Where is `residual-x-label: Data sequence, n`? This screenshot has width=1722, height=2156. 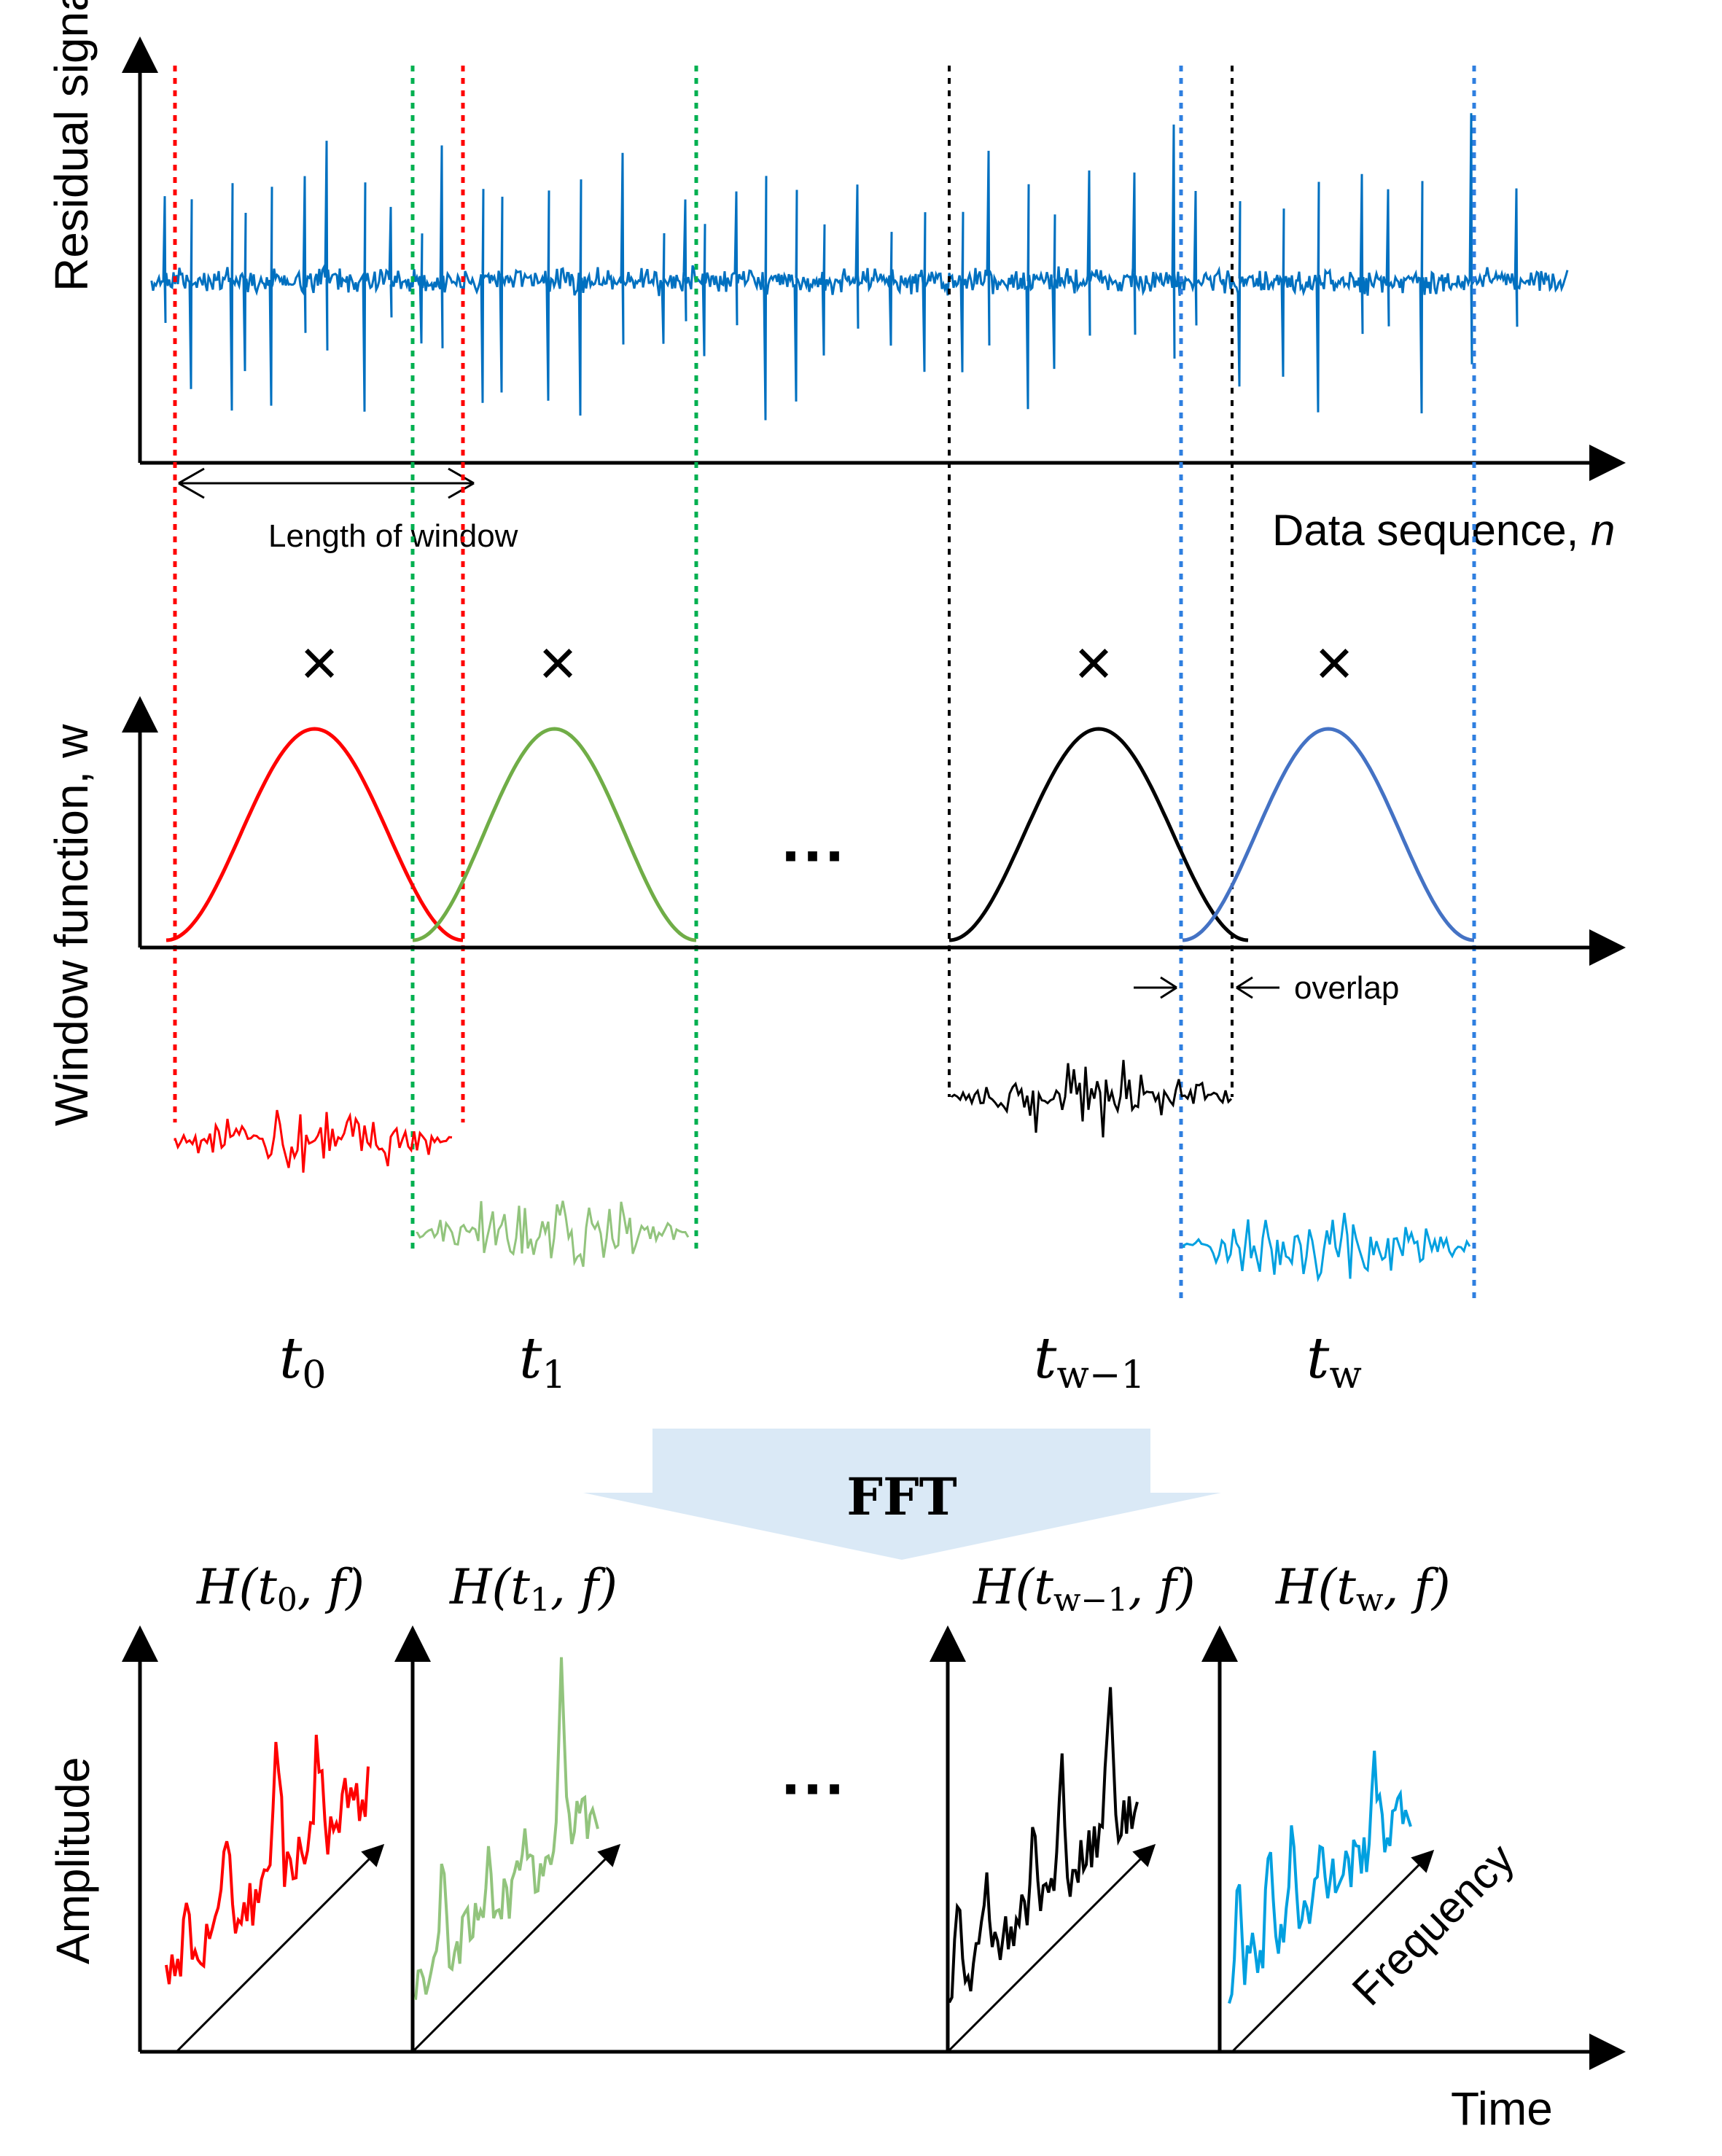 residual-x-label: Data sequence, n is located at coordinates (1443, 531).